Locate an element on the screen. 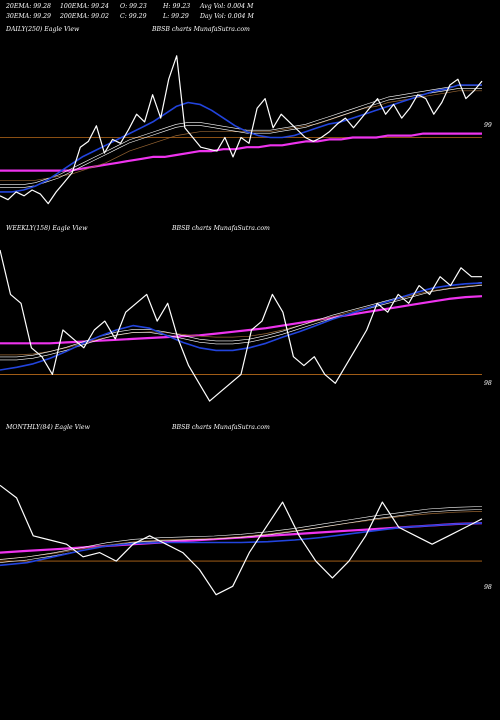 Image resolution: width=500 pixels, height=720 pixels. stat-ema100: 100EMA: 99.24 is located at coordinates (84, 6).